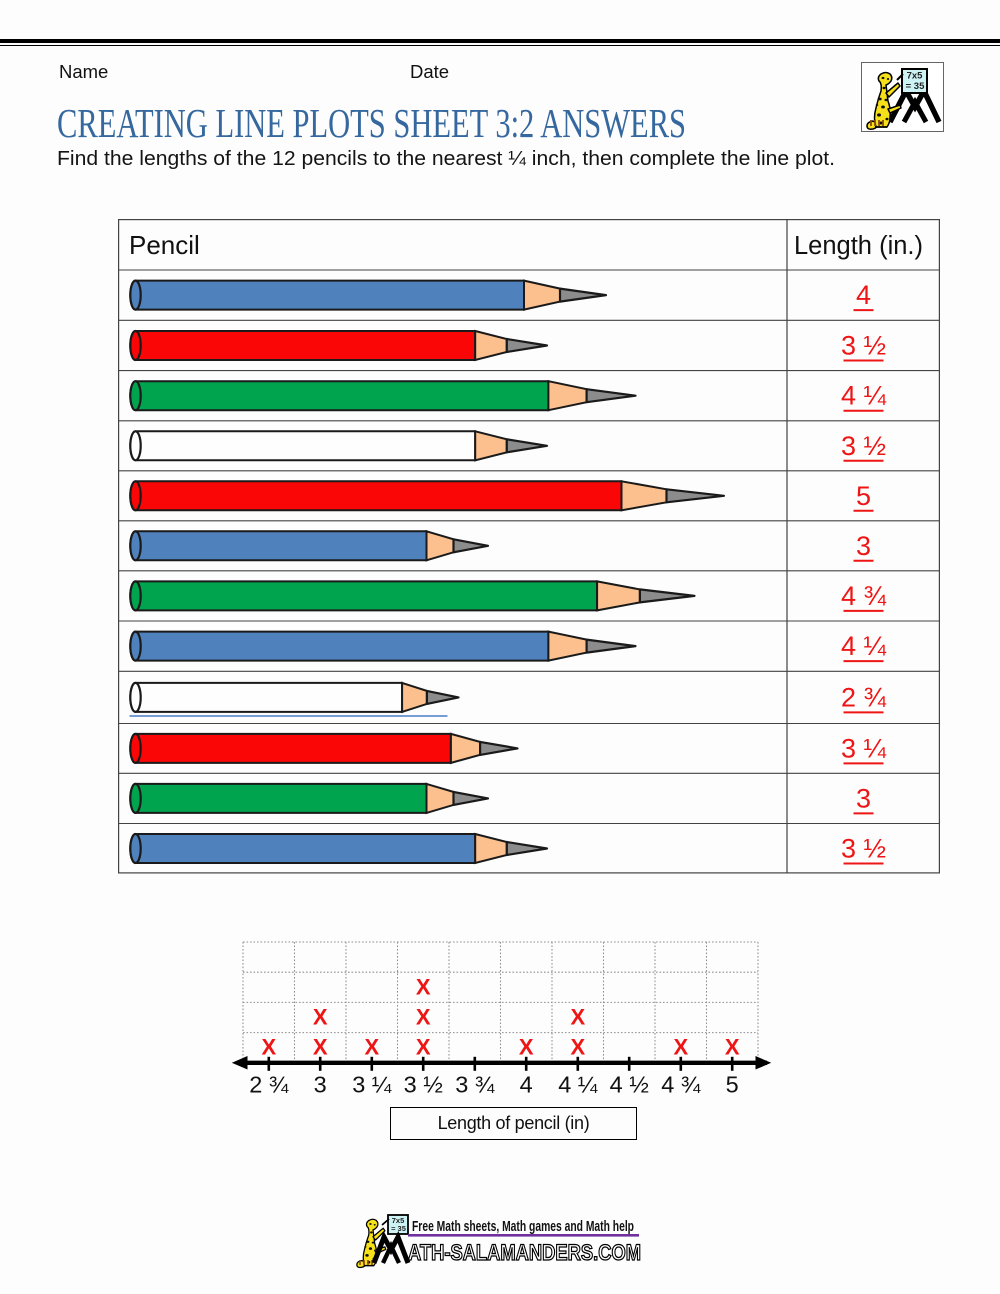  What do you see at coordinates (371, 123) in the screenshot?
I see `svg-text:CREATING LINE PLOTS SHEET 3:2: CREATING LINE PLOTS SHEET 3:2 ANSWERS` at bounding box center [371, 123].